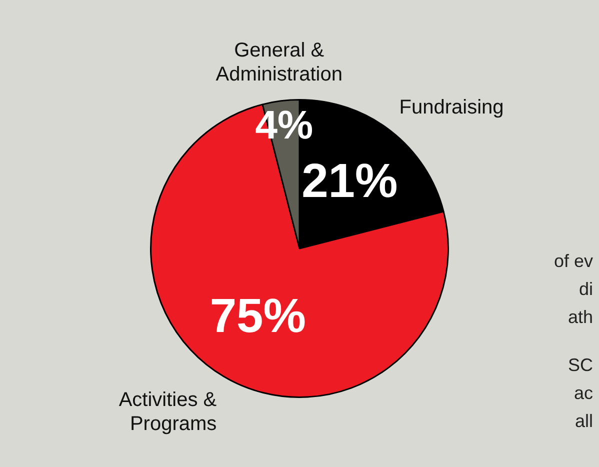 Image resolution: width=599 pixels, height=467 pixels. What do you see at coordinates (580, 316) in the screenshot?
I see `text: ath` at bounding box center [580, 316].